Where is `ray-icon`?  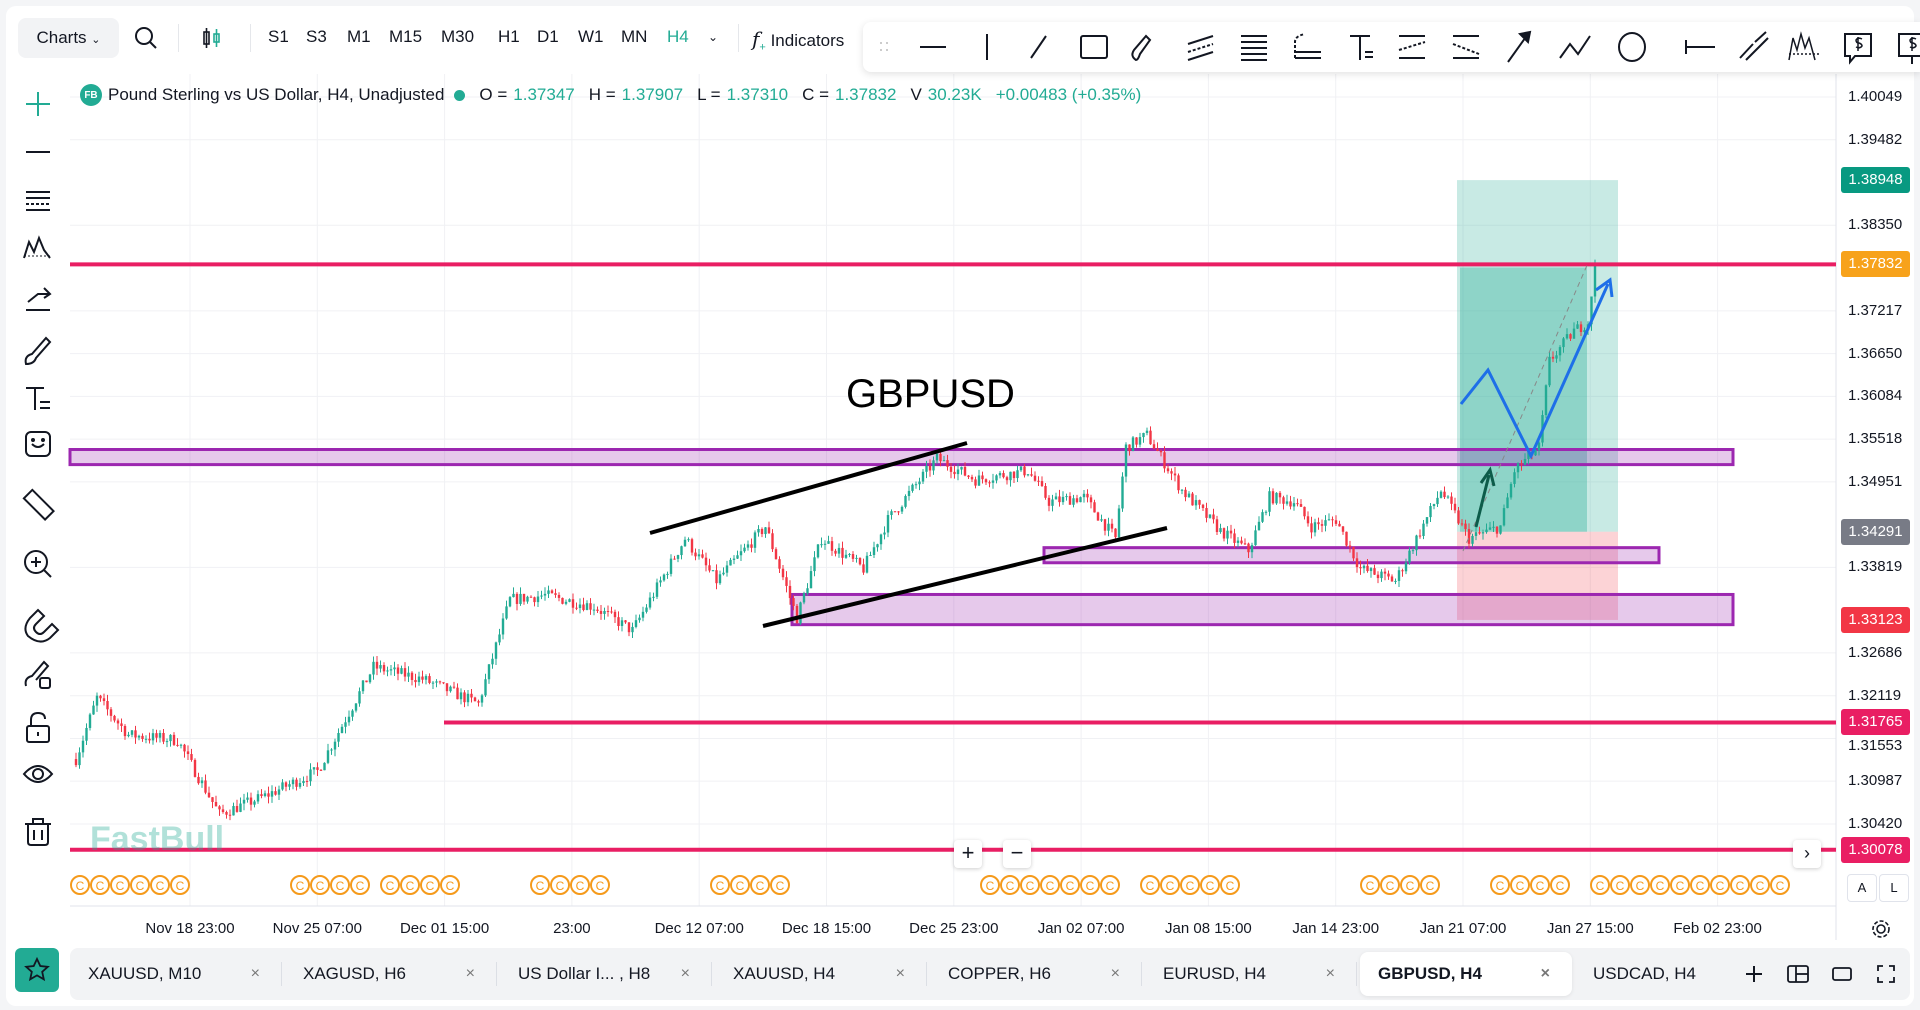 ray-icon is located at coordinates (1700, 47).